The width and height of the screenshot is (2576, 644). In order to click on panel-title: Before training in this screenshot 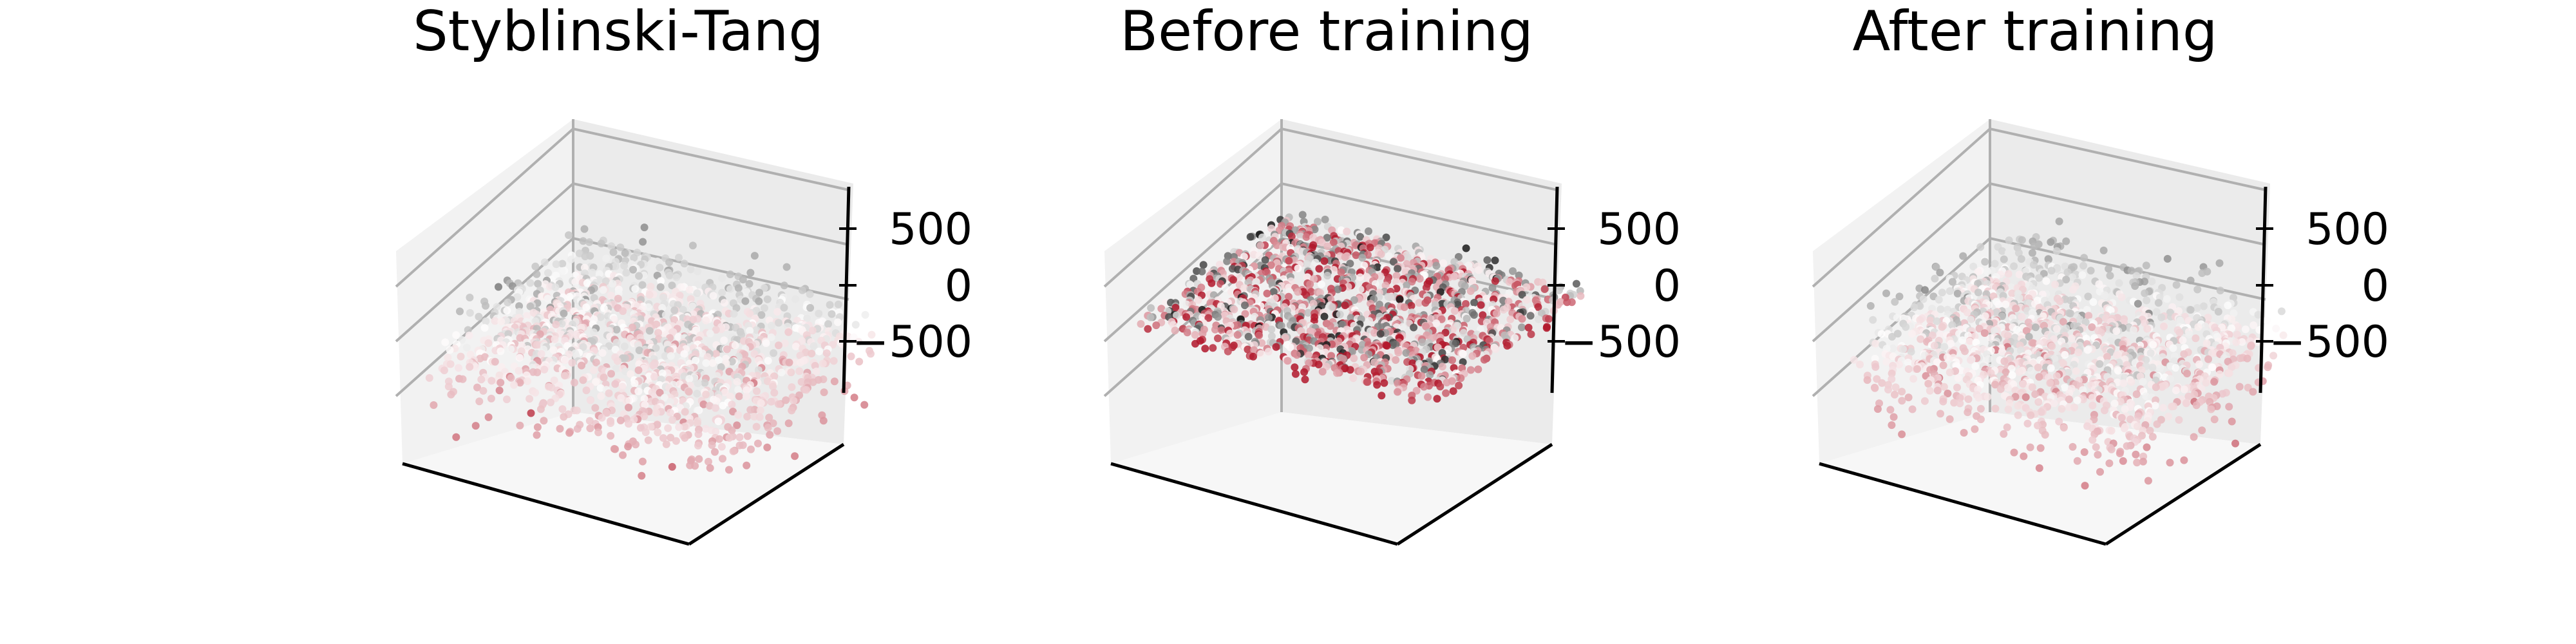, I will do `click(1326, 32)`.